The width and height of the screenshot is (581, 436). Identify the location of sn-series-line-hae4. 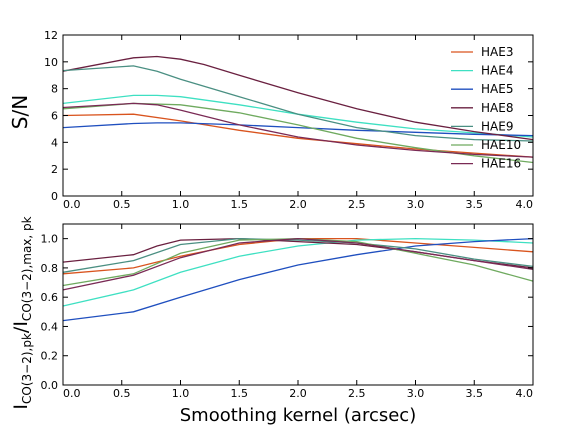
(298, 116).